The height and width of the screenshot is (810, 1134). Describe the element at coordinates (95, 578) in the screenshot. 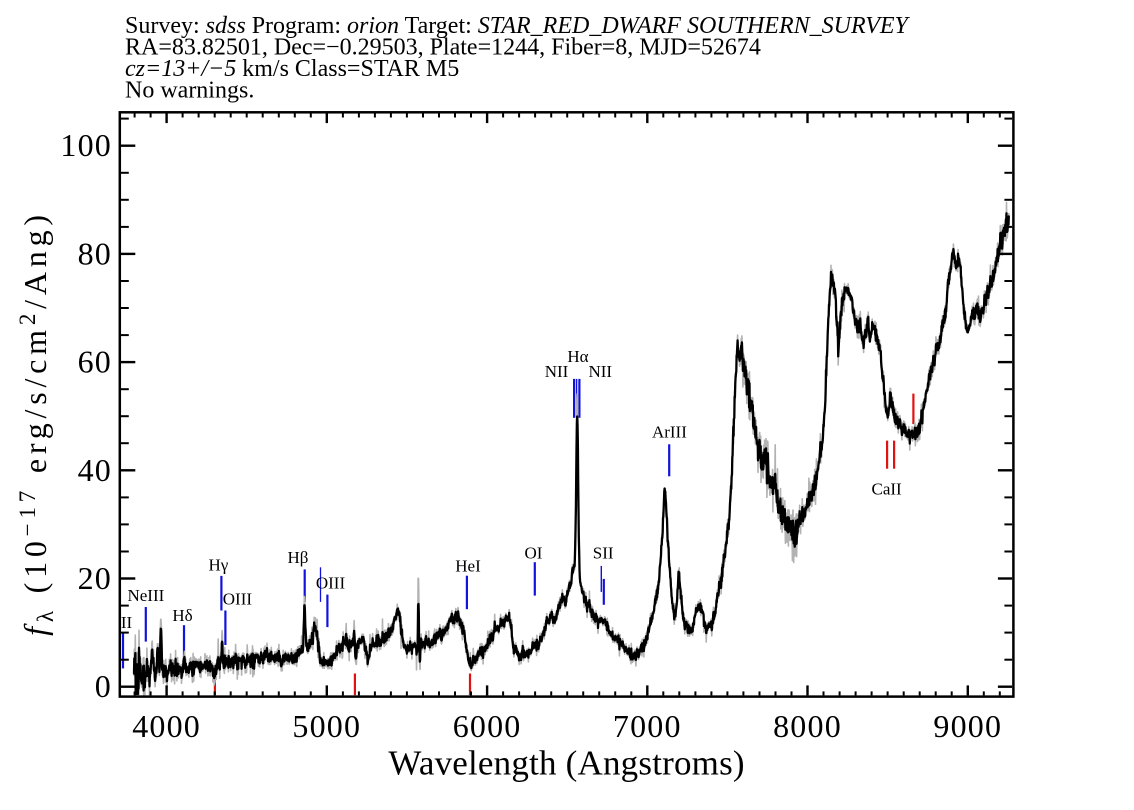

I see `svg-text: 20` at that location.